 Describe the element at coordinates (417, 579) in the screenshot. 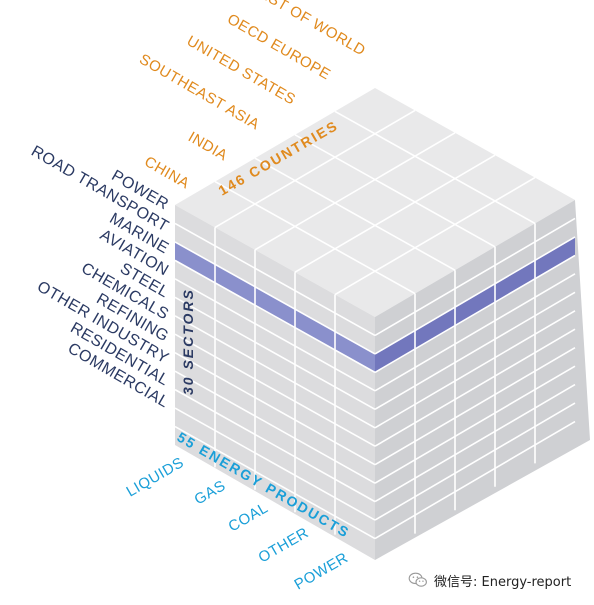

I see `wechat-icon` at that location.